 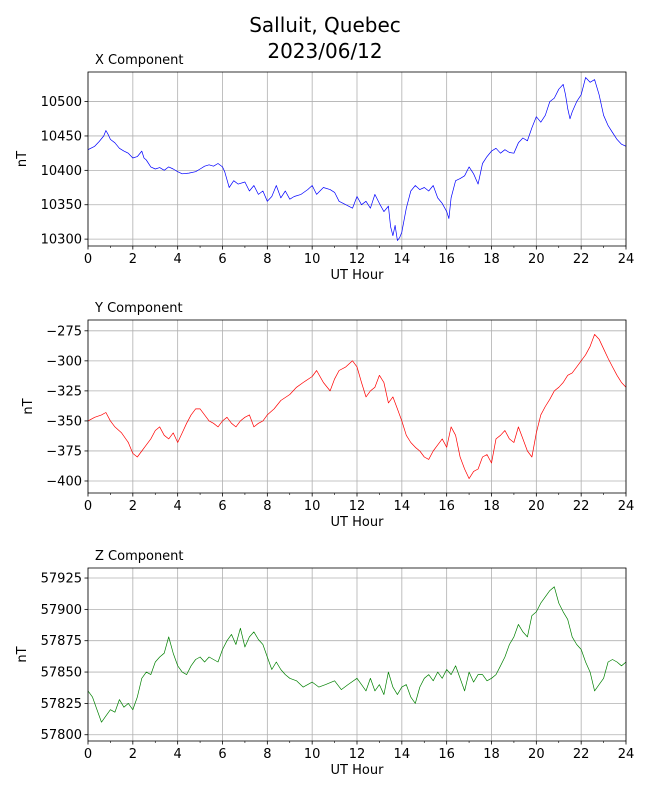 What do you see at coordinates (267, 754) in the screenshot?
I see `panel-3-xtick-label: 8` at bounding box center [267, 754].